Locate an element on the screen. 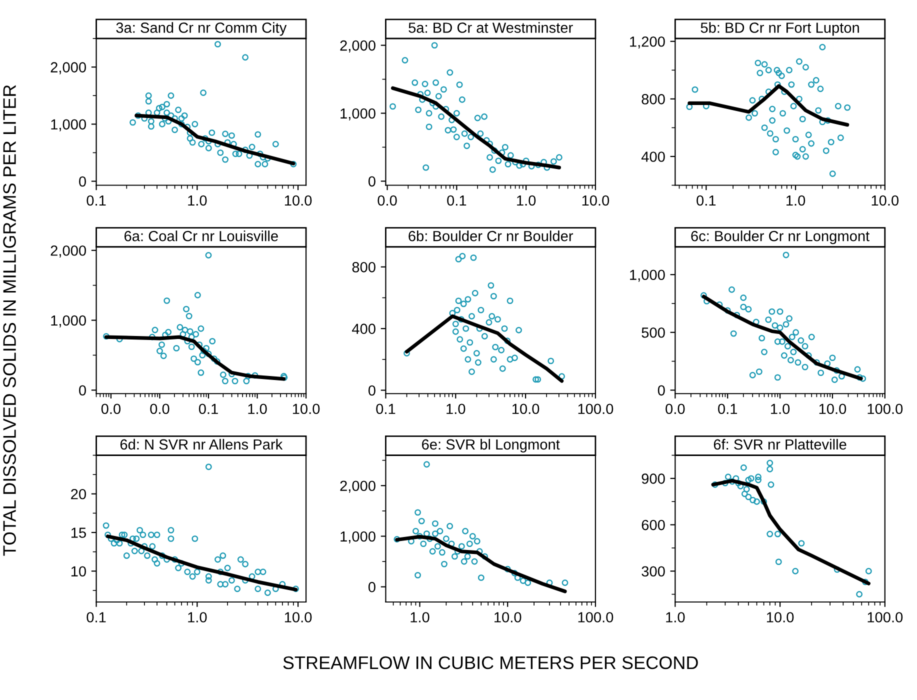 The image size is (917, 700). y-tick-label: 600 is located at coordinates (653, 525).